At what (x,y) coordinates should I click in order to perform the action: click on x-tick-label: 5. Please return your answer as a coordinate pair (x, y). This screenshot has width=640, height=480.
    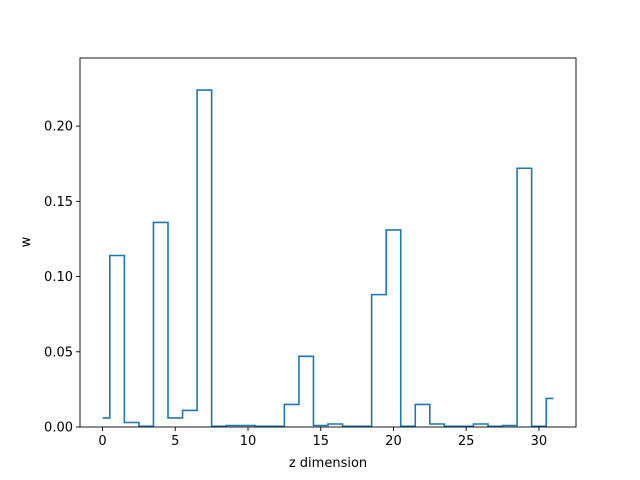
    Looking at the image, I should click on (175, 441).